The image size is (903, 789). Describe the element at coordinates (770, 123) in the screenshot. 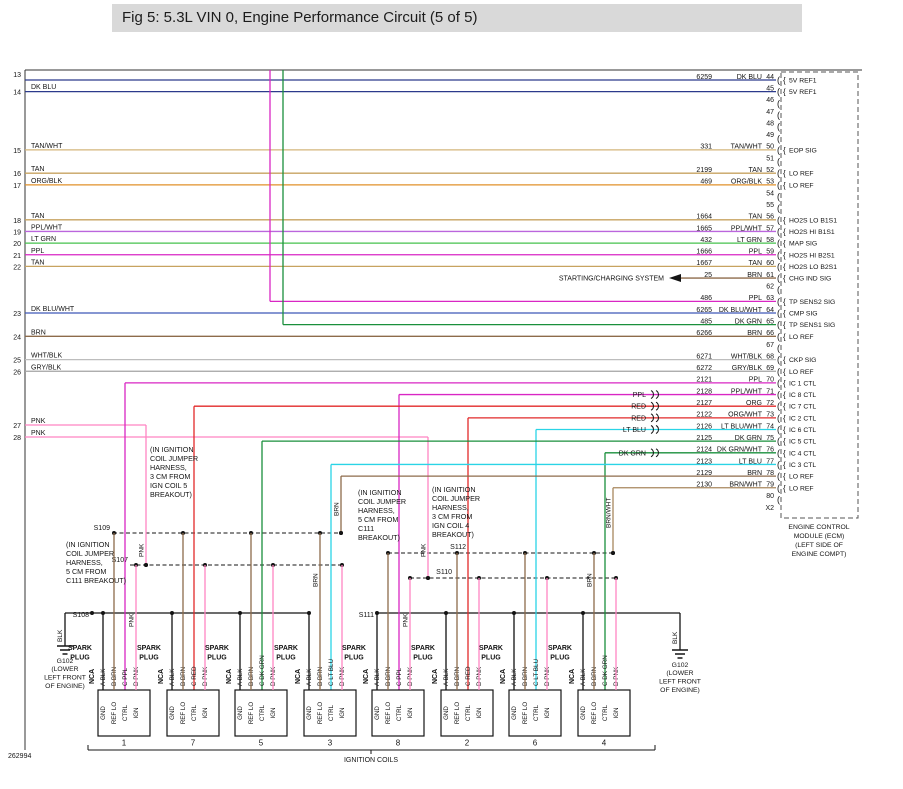

I see `ecm-pin-number: 48` at that location.